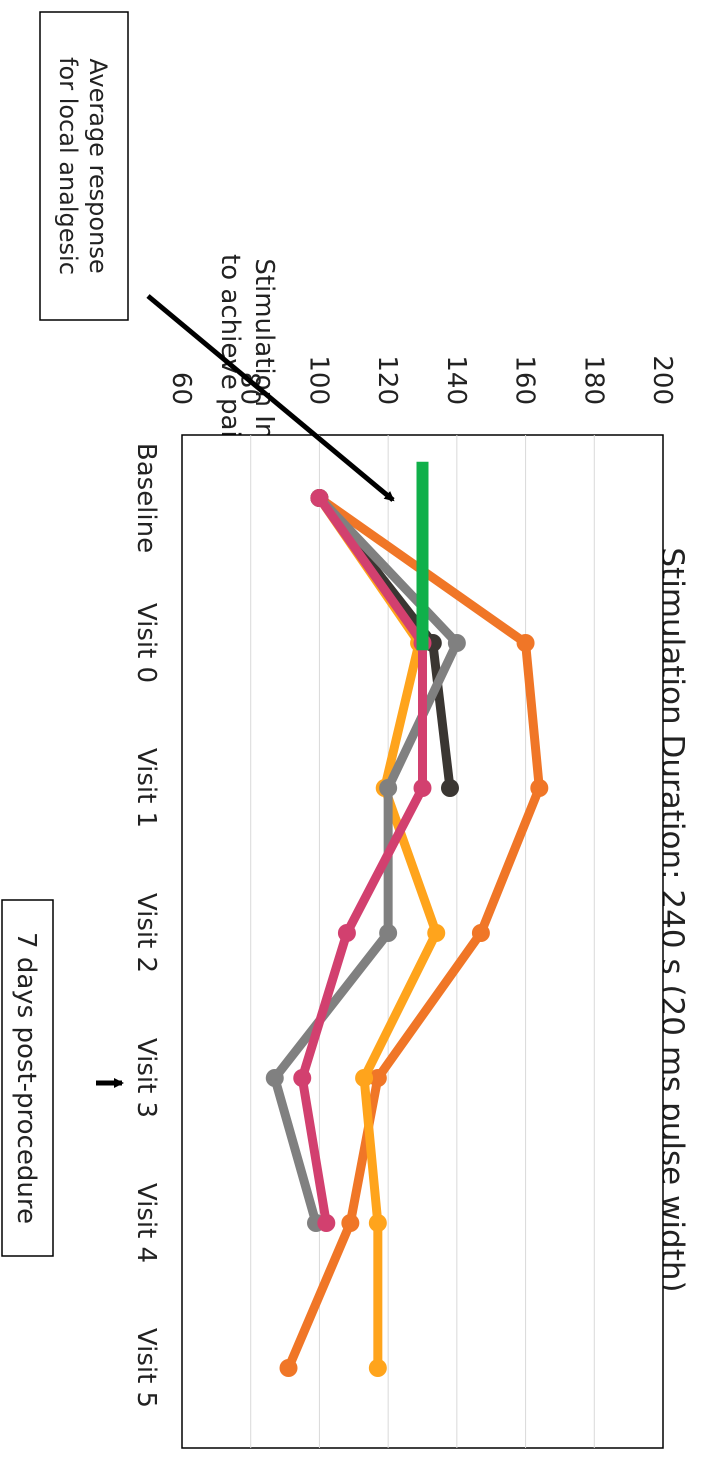 Image resolution: width=718 pixels, height=1458 pixels. What do you see at coordinates (318, 380) in the screenshot?
I see `y-tick-label: 100` at bounding box center [318, 380].